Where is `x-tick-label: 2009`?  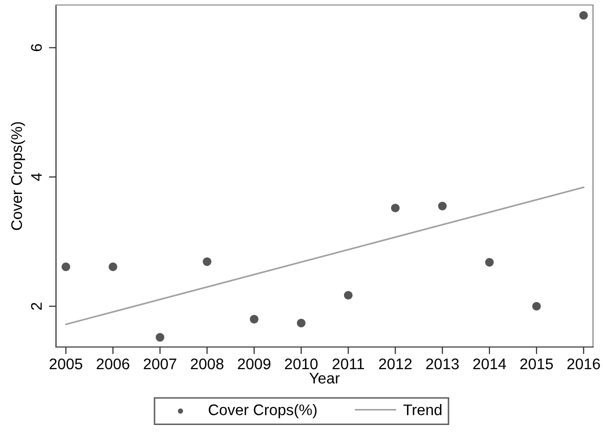 x-tick-label: 2009 is located at coordinates (254, 364).